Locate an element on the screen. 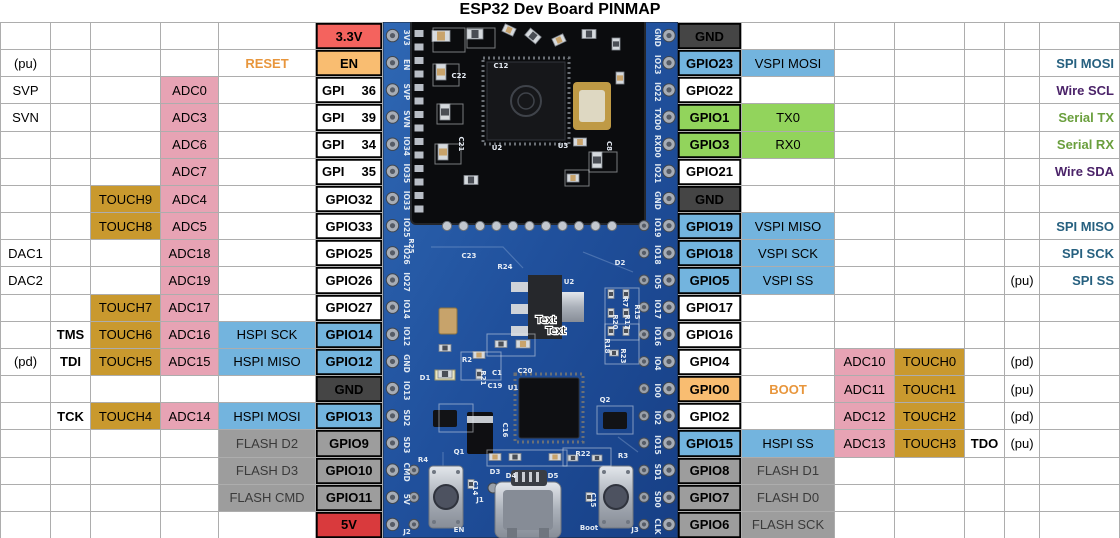  cell-touch4: TOUCH4 is located at coordinates (126, 417).